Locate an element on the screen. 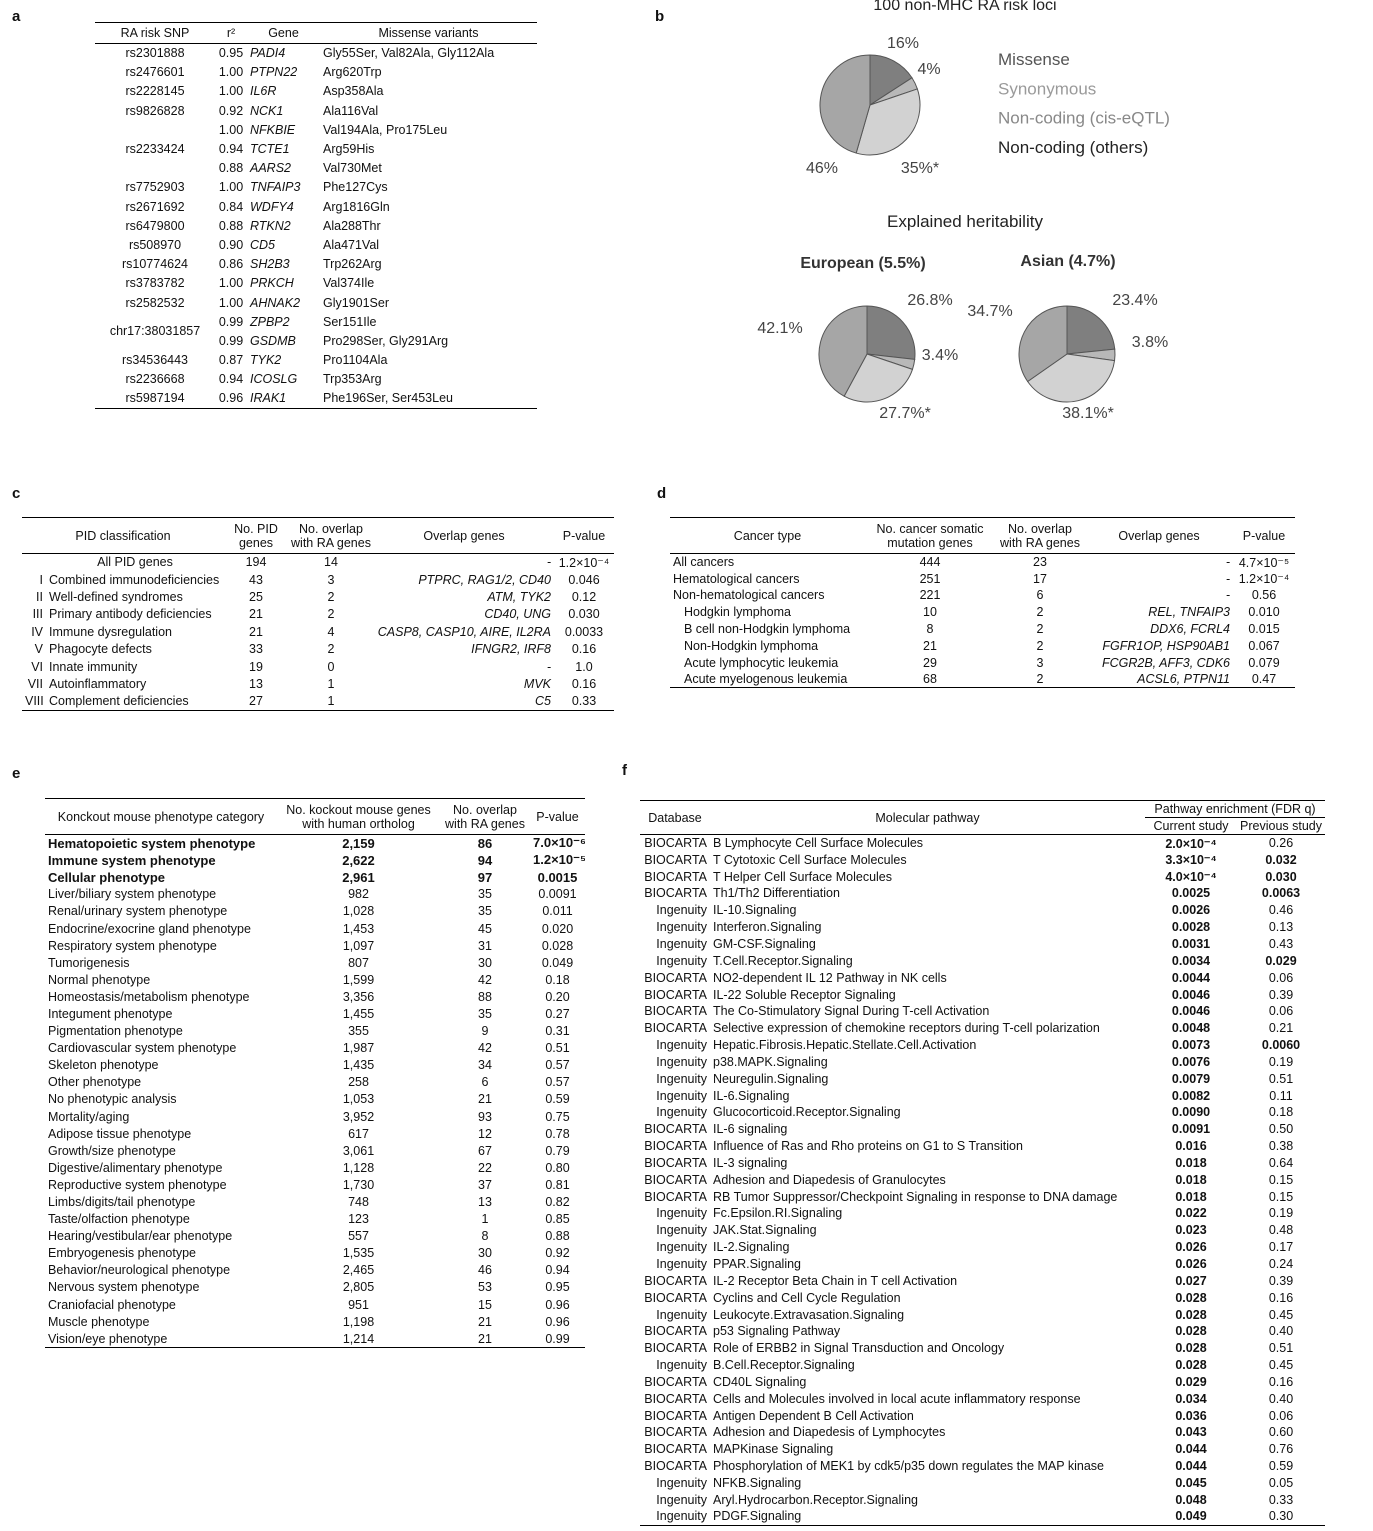  table-row: rs2476601 1.00 PTPN22 Arg620Trp is located at coordinates (316, 72).